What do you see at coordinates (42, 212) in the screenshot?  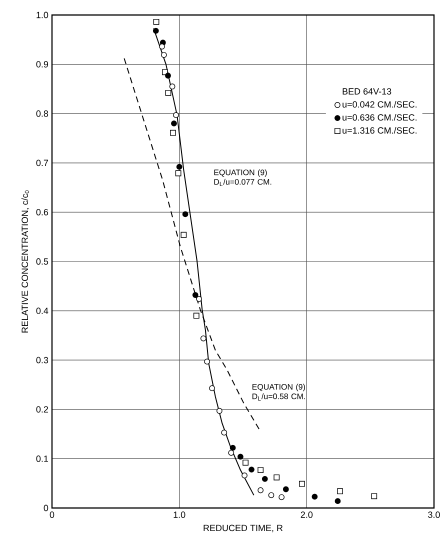 I see `y-tick-label: 0.6` at bounding box center [42, 212].